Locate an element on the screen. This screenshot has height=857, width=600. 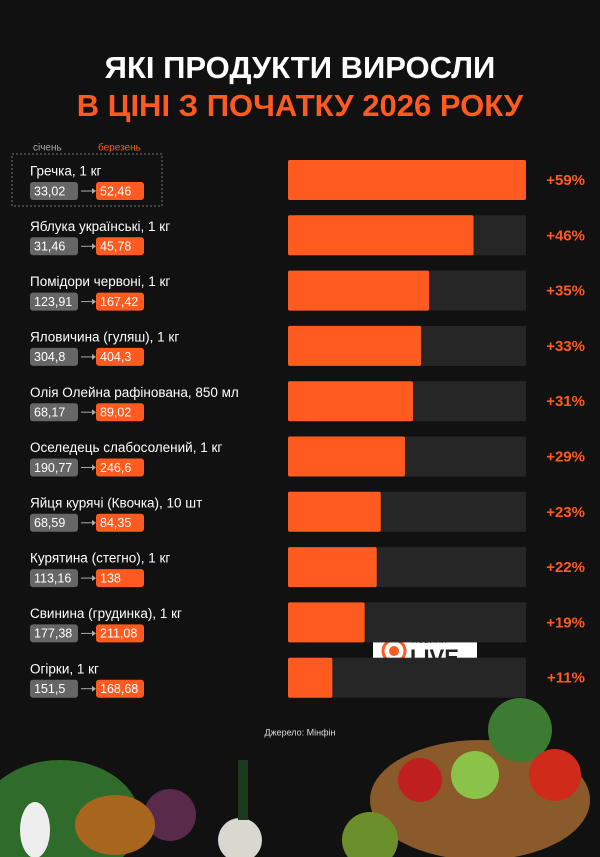
mar-price: 211,08 is located at coordinates (118, 634).